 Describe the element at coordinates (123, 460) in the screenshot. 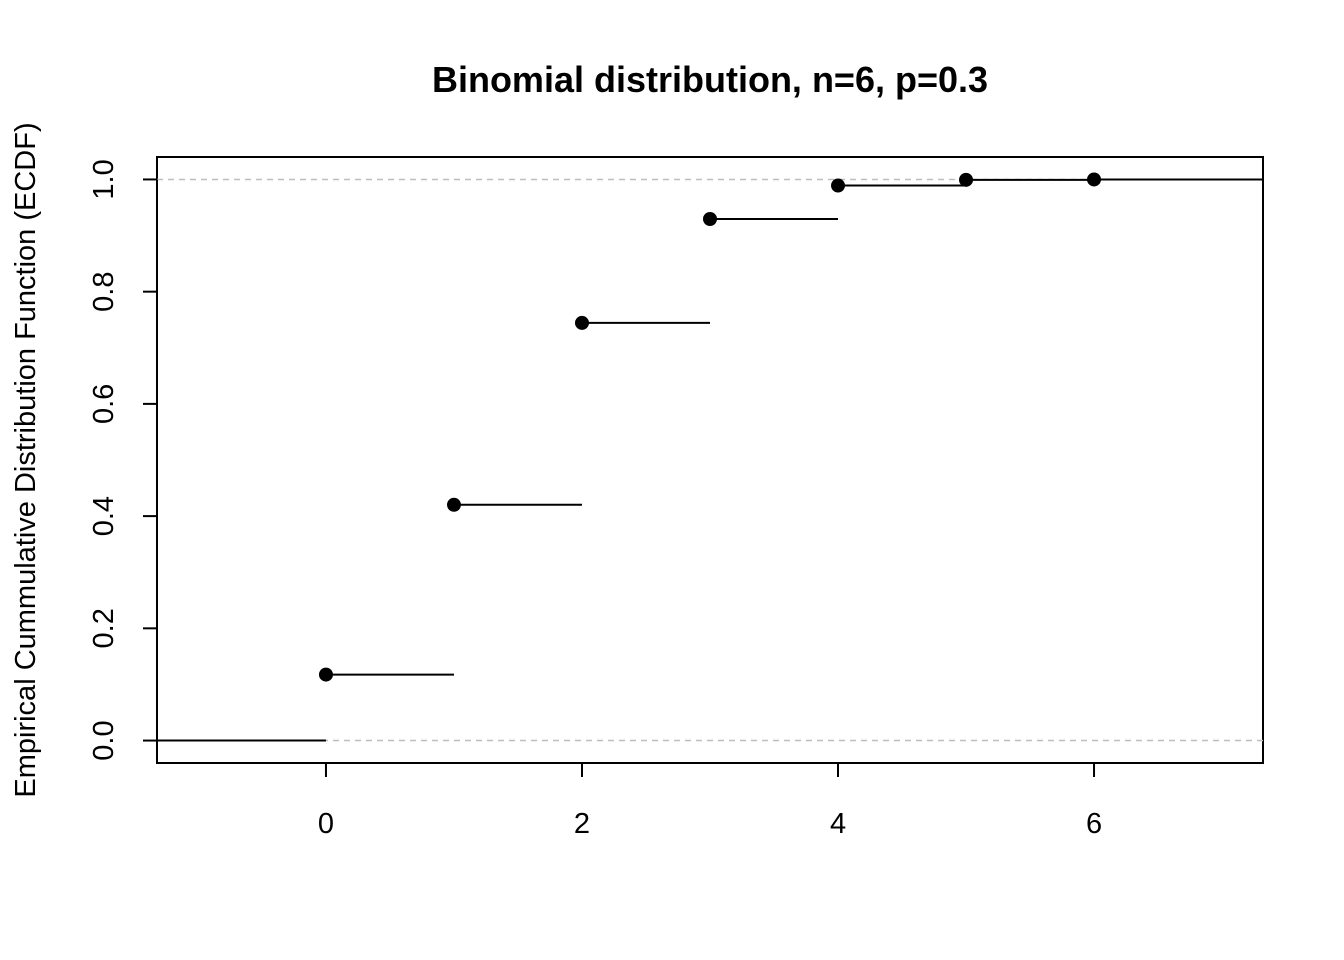

I see `y-axis: 0.0 0.2 0.4 0.6 0.8 1.0` at that location.